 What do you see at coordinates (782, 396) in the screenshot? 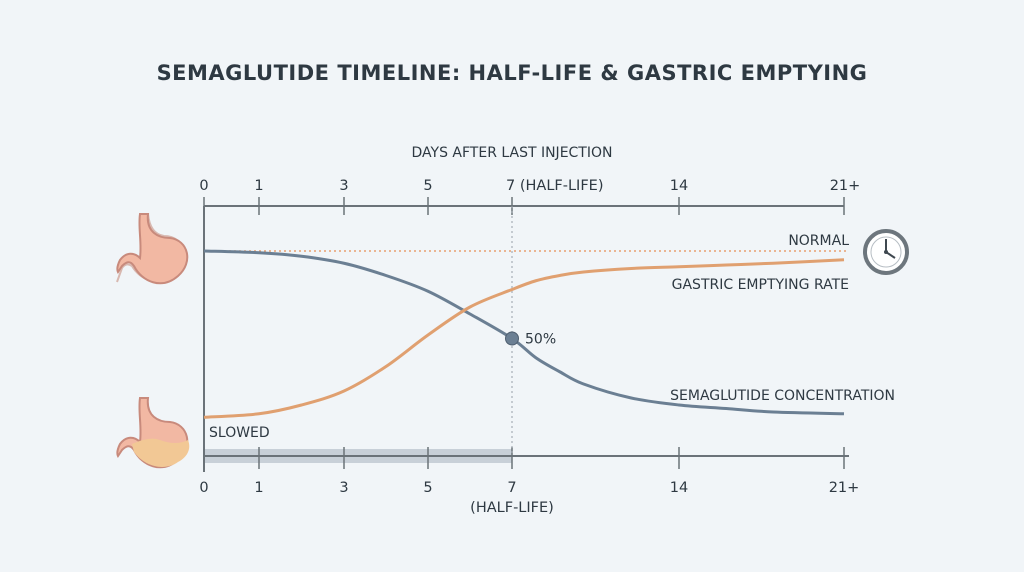
I see `semaglutide-concentration-label: SEMAGLUTIDE CONCENTRATION` at bounding box center [782, 396].